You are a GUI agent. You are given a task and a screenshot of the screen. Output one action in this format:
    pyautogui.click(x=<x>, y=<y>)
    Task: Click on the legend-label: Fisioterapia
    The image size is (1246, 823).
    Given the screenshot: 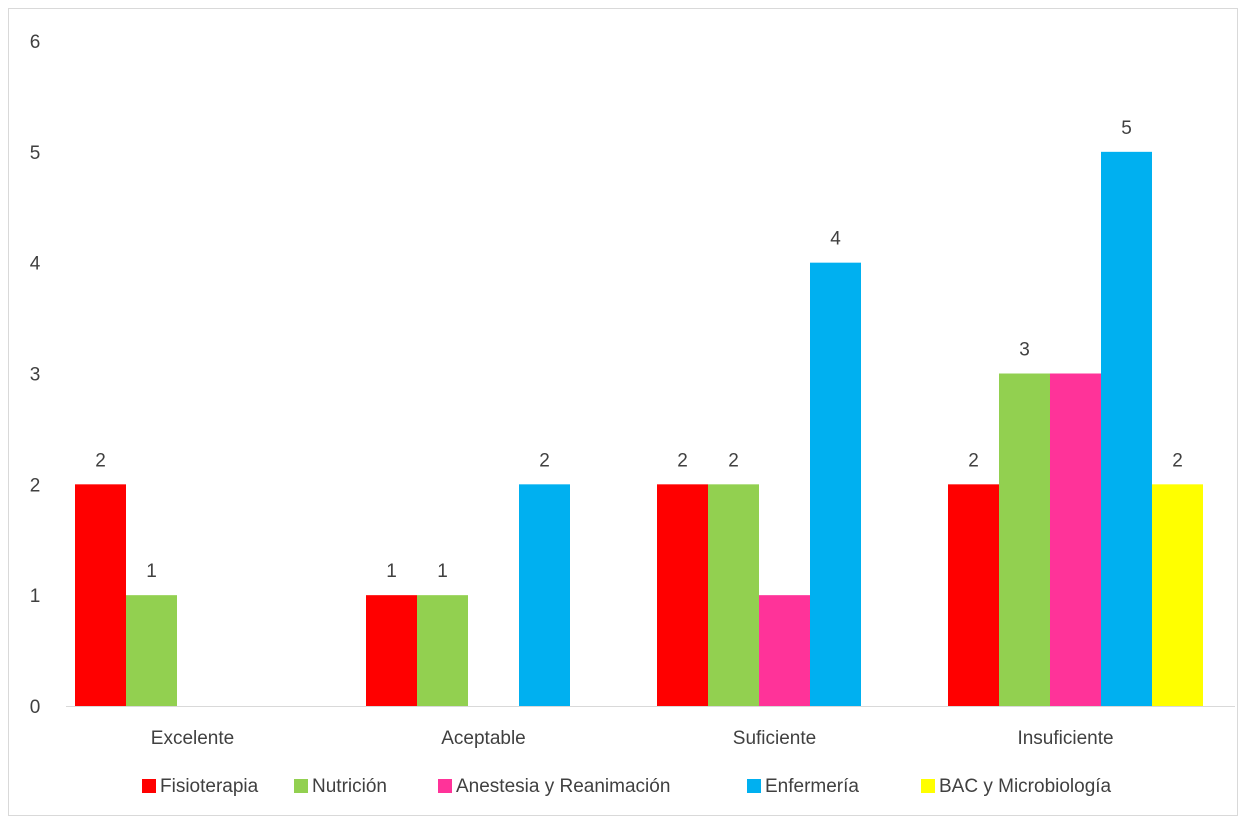 What is the action you would take?
    pyautogui.click(x=209, y=786)
    